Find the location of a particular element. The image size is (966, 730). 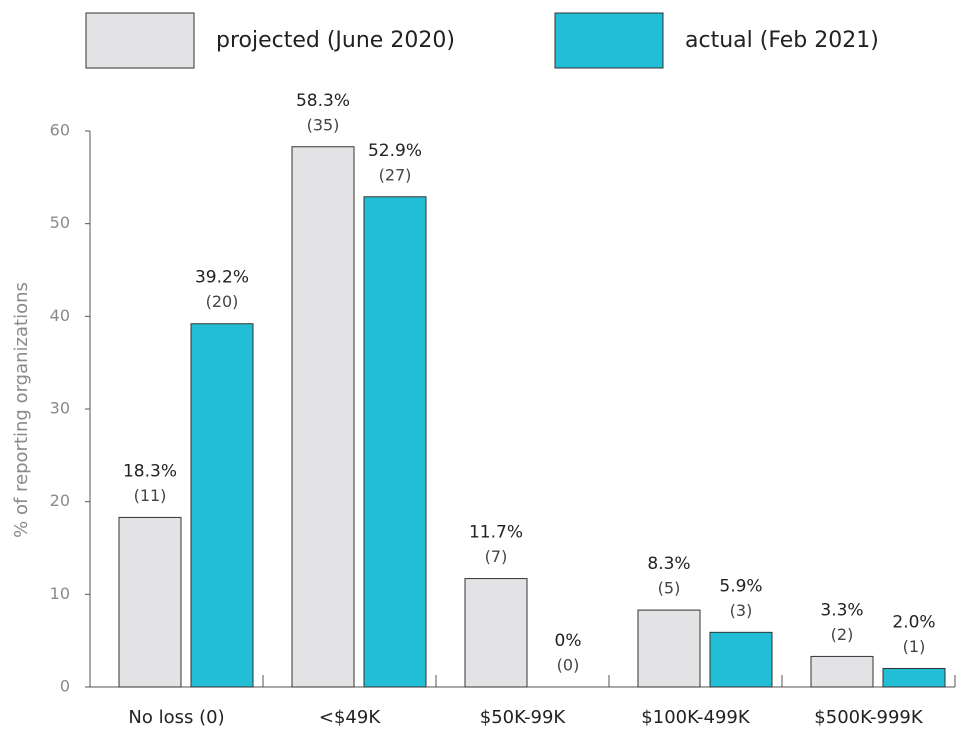

y-tick-label: 0 is located at coordinates (65, 686).